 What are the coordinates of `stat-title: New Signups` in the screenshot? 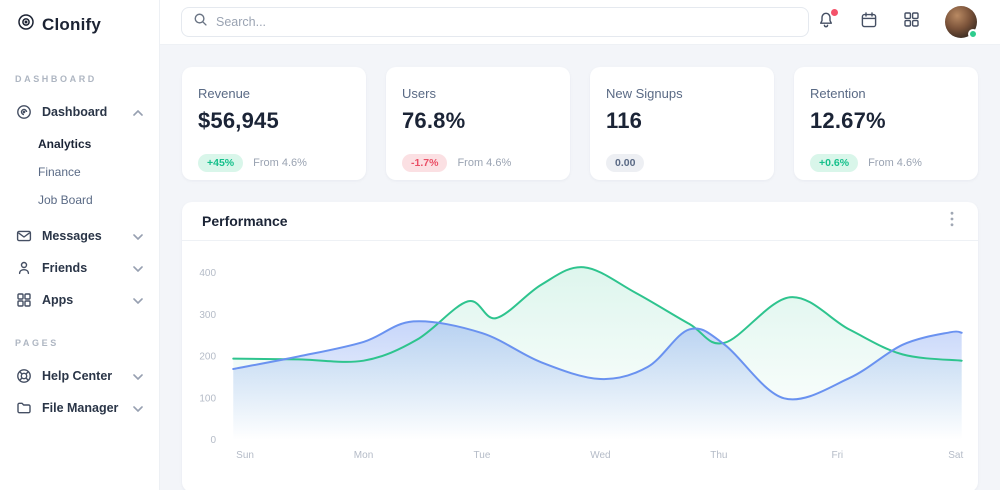 It's located at (644, 93).